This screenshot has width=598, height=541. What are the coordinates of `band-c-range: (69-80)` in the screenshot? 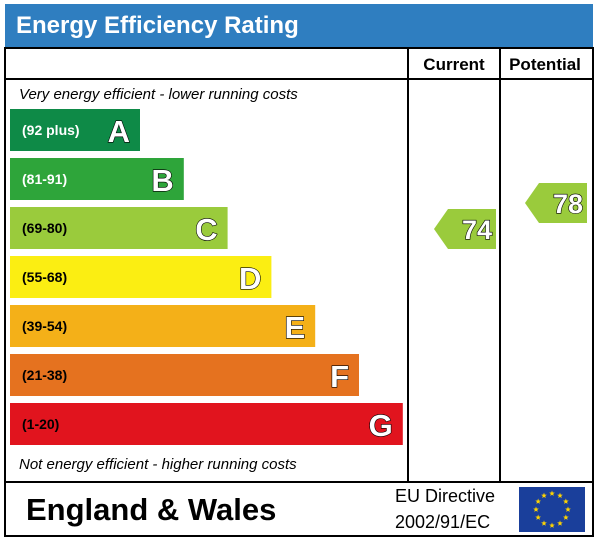 It's located at (44, 228).